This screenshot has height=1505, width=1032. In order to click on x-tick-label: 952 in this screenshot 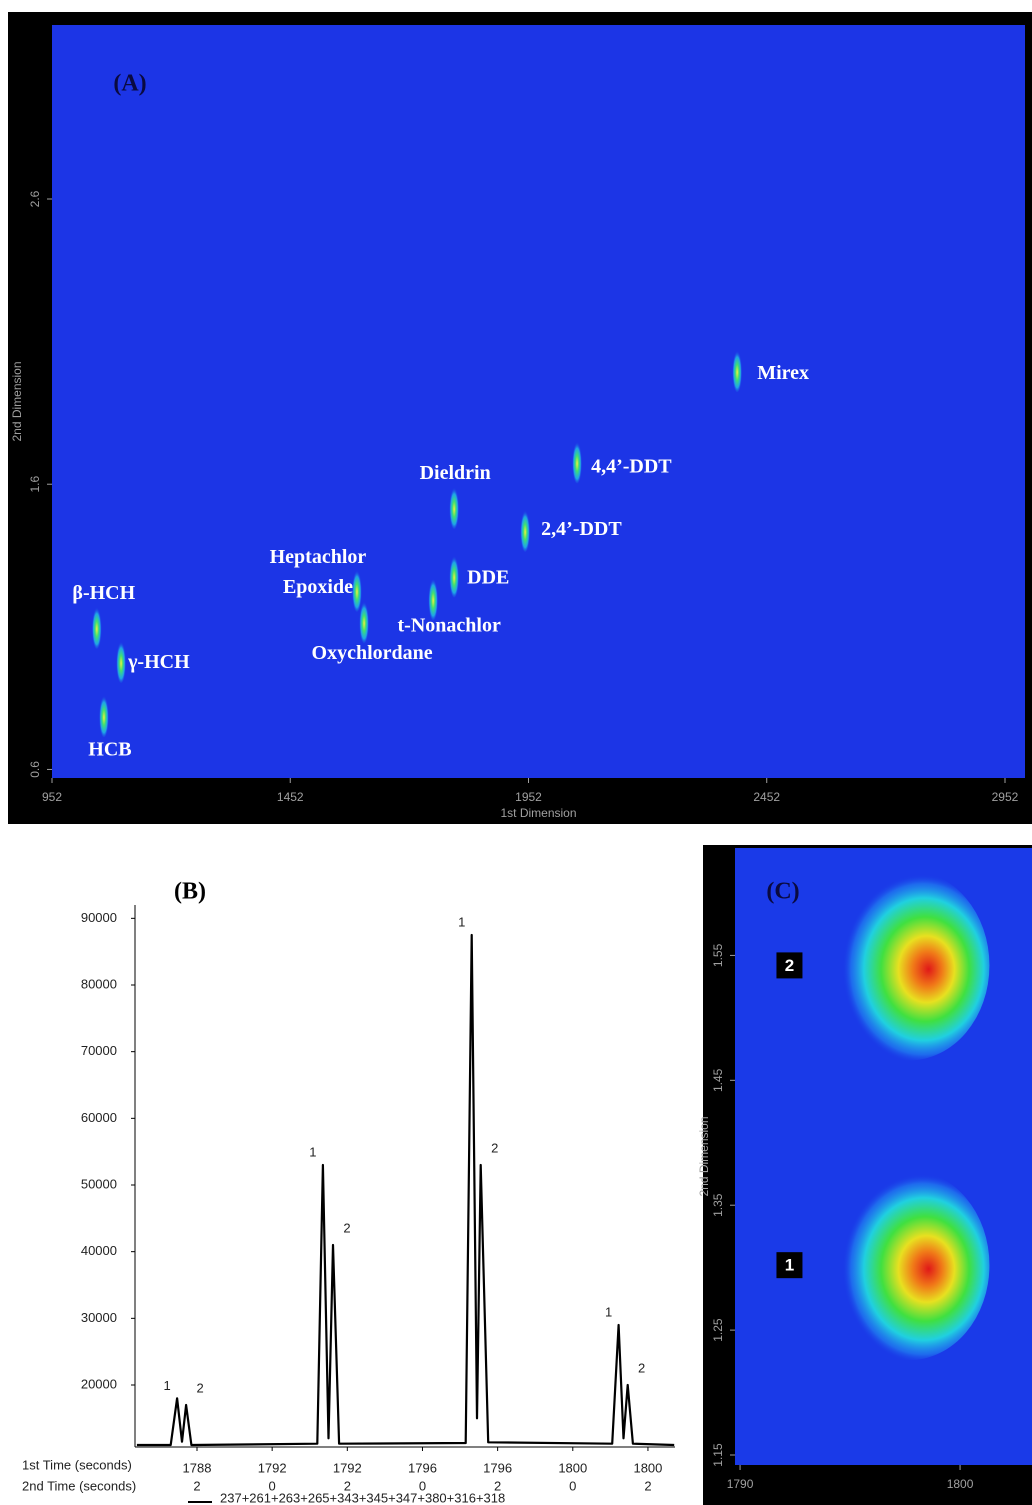, I will do `click(52, 797)`.